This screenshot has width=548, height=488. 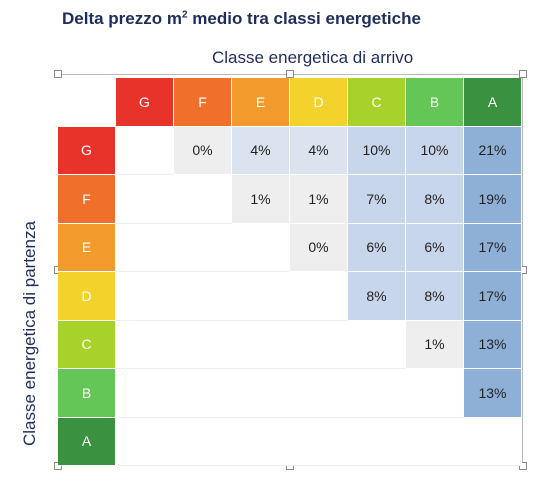 I want to click on resize-handle-top-right, so click(x=523, y=74).